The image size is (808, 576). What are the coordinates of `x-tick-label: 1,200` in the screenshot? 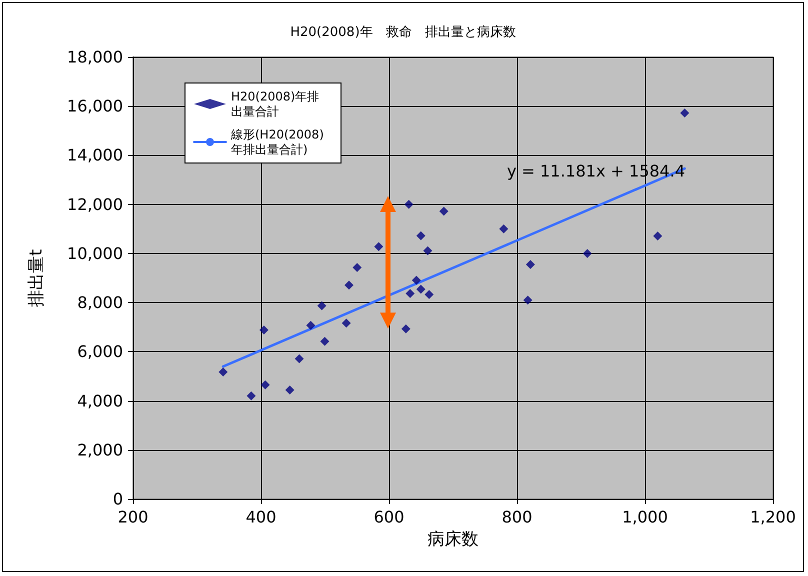 It's located at (773, 517).